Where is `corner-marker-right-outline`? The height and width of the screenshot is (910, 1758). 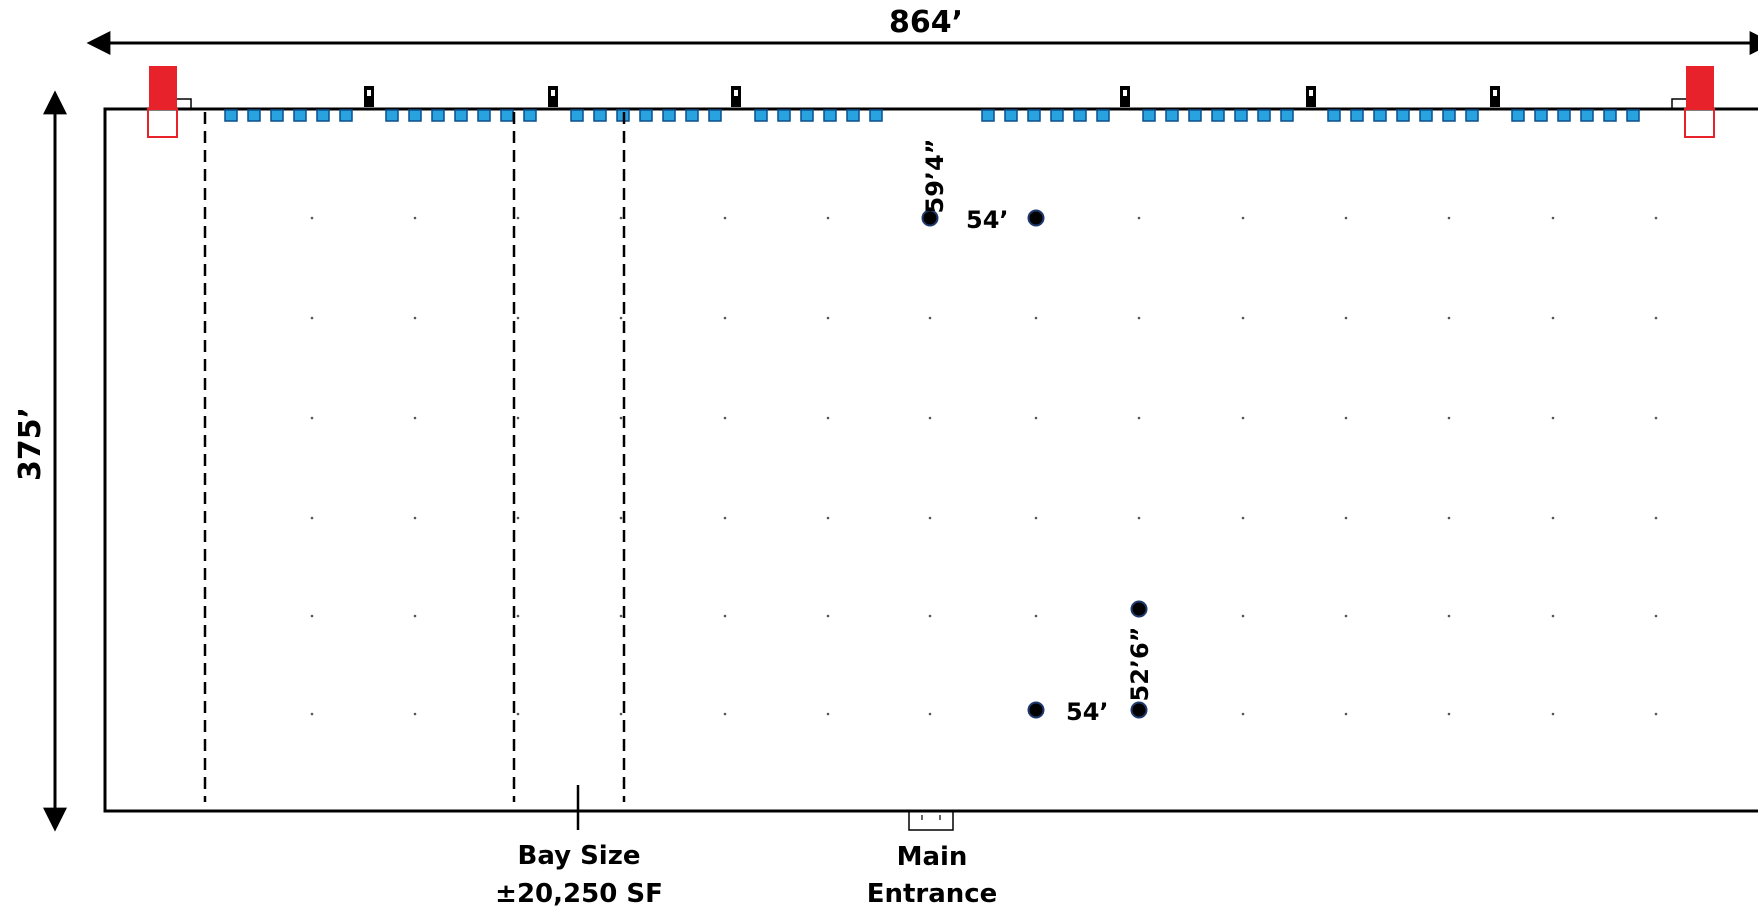 corner-marker-right-outline is located at coordinates (1699, 123).